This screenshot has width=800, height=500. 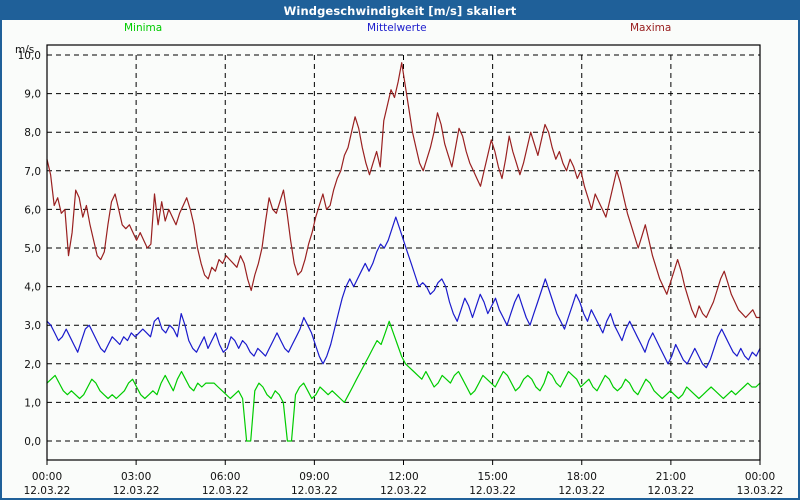 I want to click on y-axis-tick-label: 8,0, so click(x=32, y=133).